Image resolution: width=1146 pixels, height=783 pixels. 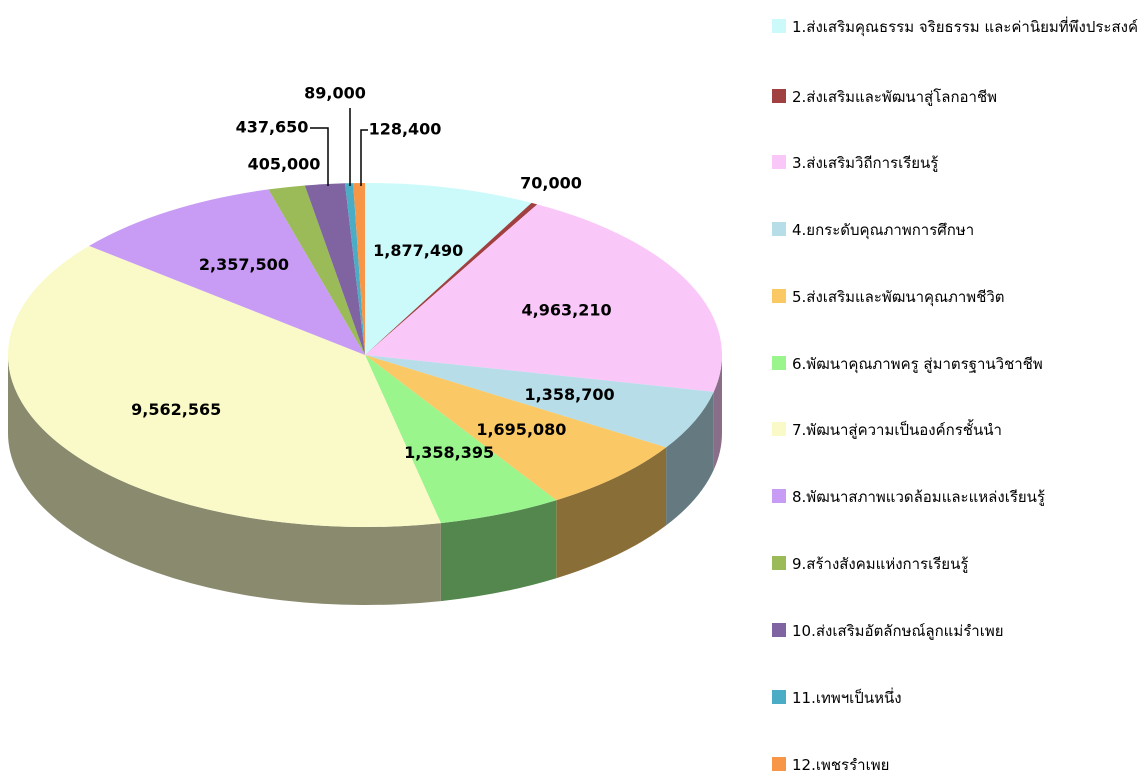 What do you see at coordinates (418, 250) in the screenshot?
I see `data-label: 1,877,490` at bounding box center [418, 250].